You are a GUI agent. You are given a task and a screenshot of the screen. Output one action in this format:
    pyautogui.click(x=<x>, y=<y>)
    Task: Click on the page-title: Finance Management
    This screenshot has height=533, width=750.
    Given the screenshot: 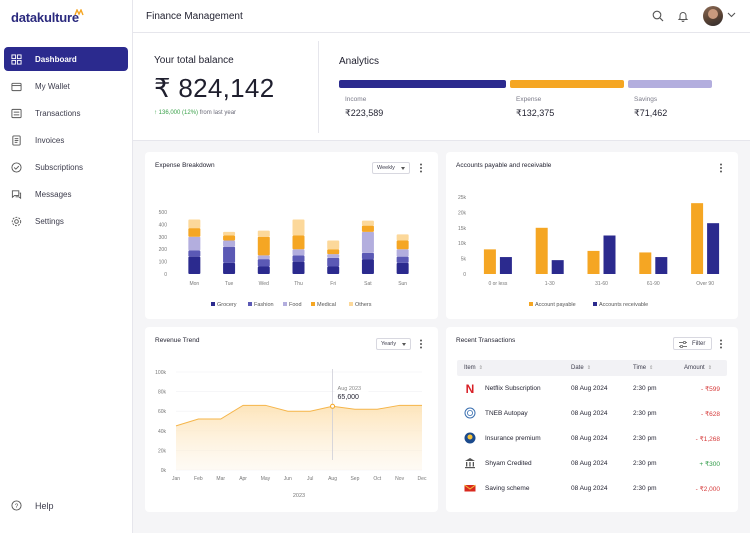 What is the action you would take?
    pyautogui.click(x=194, y=16)
    